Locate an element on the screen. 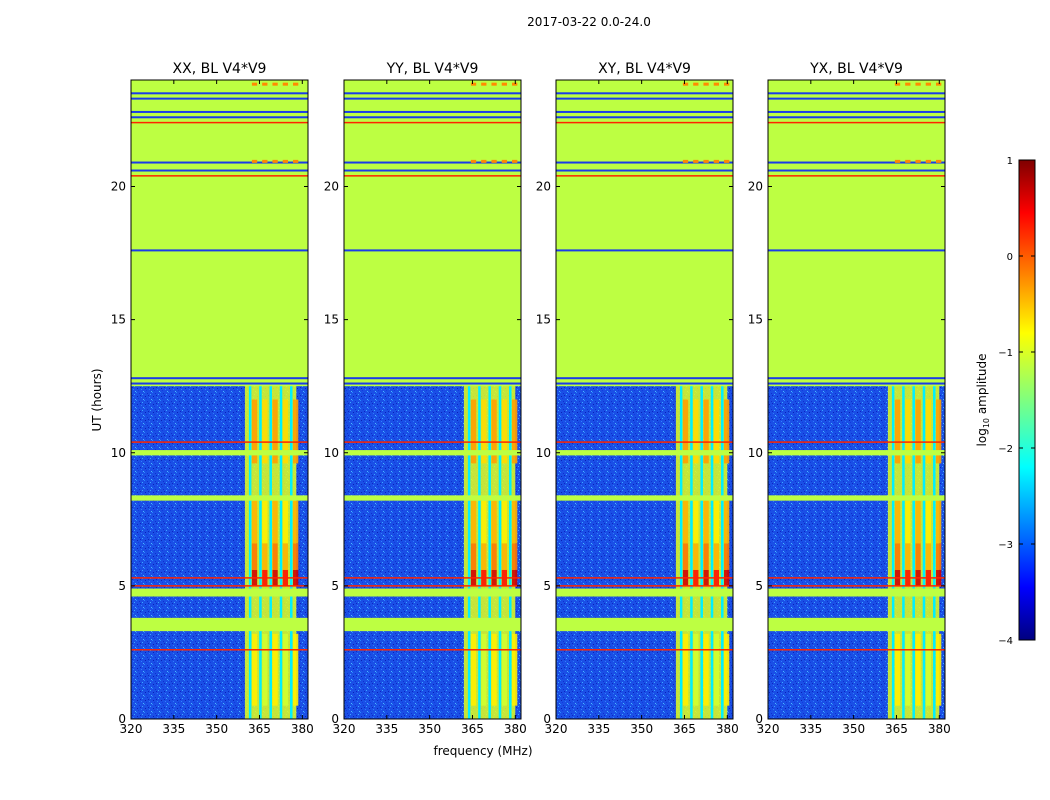  x-tick-label: 335 is located at coordinates (810, 729).